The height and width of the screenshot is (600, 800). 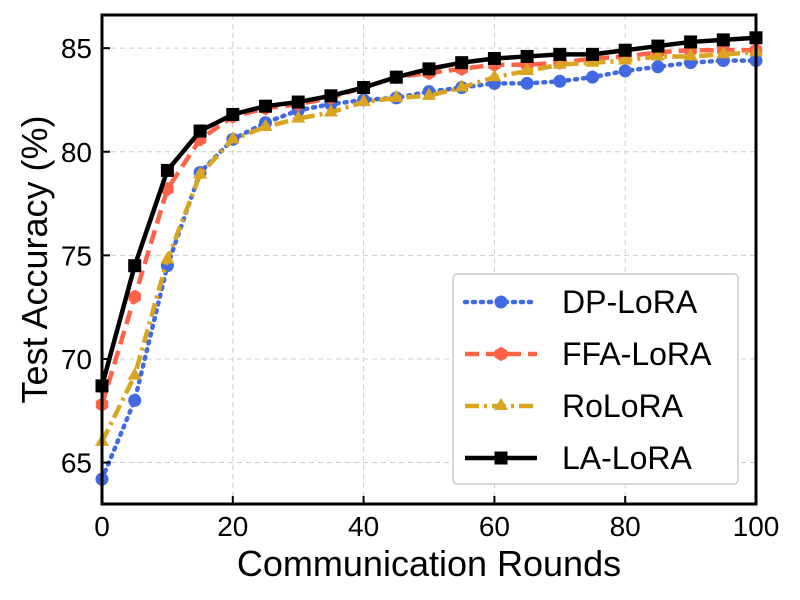 What do you see at coordinates (623, 406) in the screenshot?
I see `legend-label-rolora: RoLoRA` at bounding box center [623, 406].